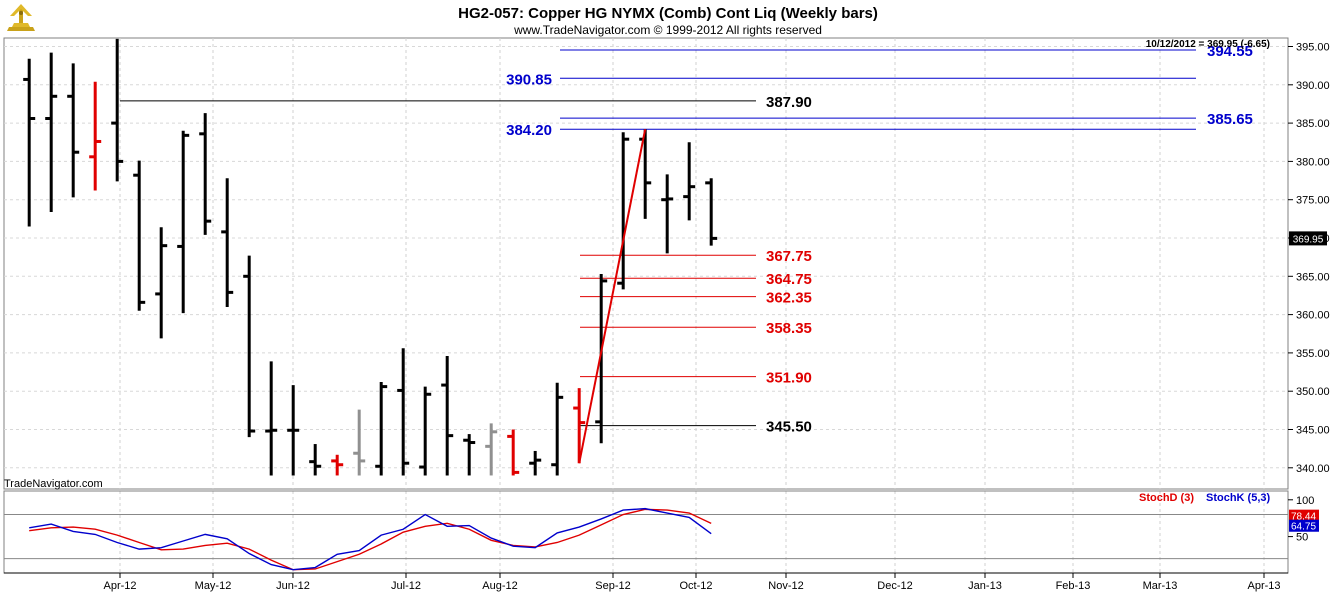  What do you see at coordinates (789, 298) in the screenshot?
I see `level-label: 362.35` at bounding box center [789, 298].